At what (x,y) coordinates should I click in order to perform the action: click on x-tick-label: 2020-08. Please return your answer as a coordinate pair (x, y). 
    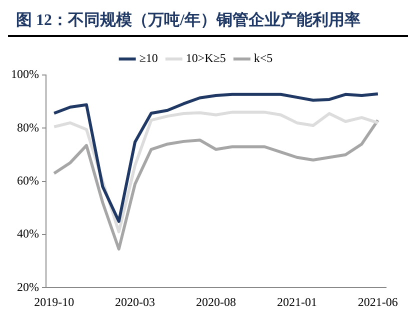
    Looking at the image, I should click on (216, 301).